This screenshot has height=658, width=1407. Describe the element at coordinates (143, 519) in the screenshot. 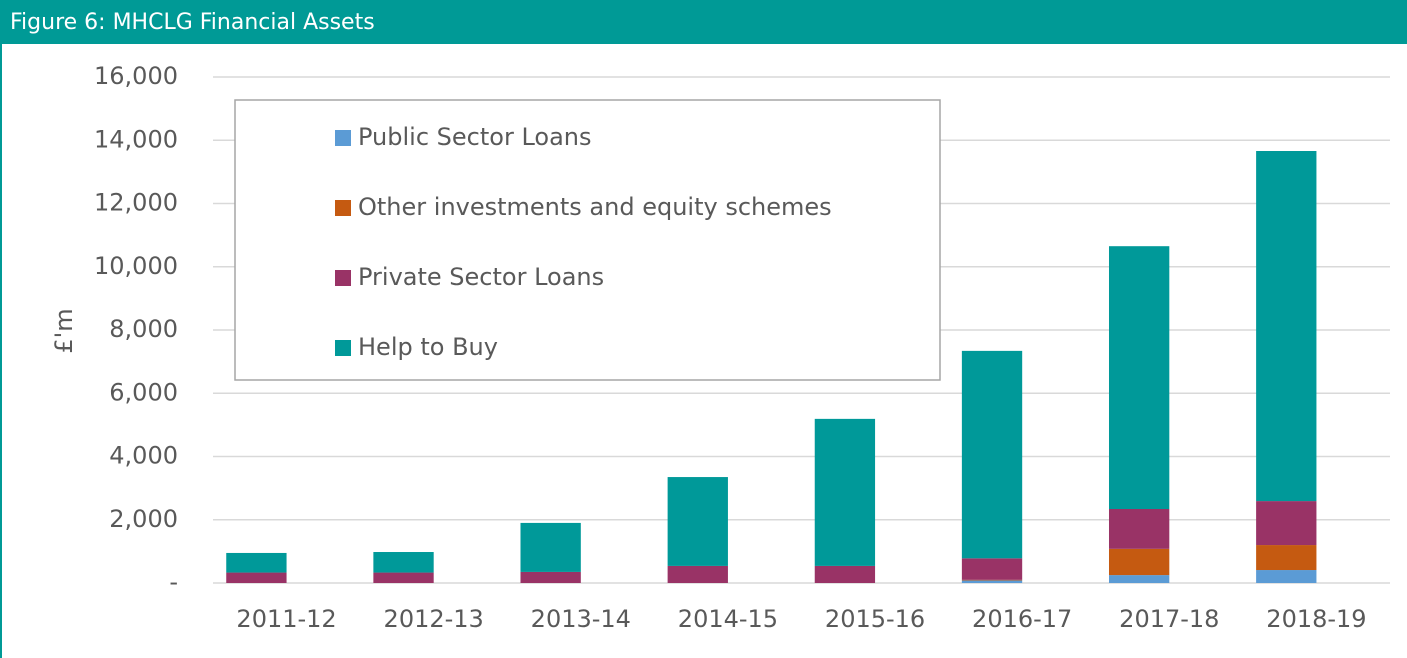

I see `y-tick-label: 2,000` at that location.